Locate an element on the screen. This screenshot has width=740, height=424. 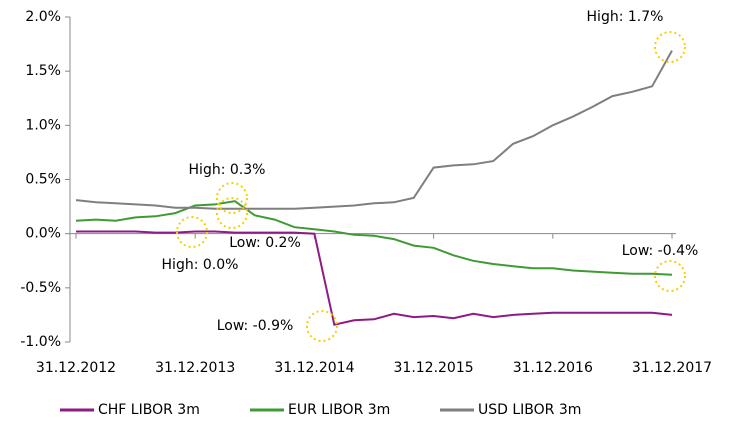
annotation: High: 1.7% is located at coordinates (625, 17).